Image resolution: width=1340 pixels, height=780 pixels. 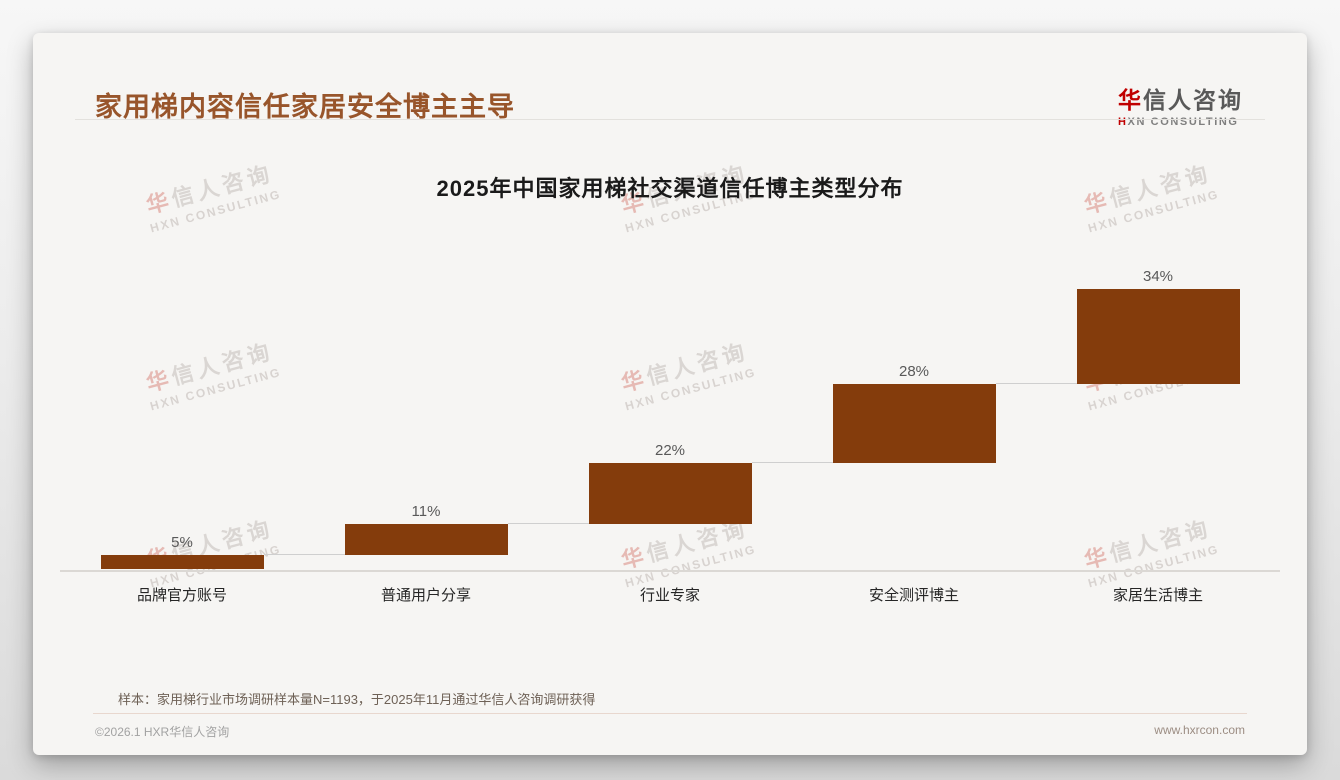 What do you see at coordinates (913, 595) in the screenshot?
I see `x-axis-category-label: 安全测评博主` at bounding box center [913, 595].